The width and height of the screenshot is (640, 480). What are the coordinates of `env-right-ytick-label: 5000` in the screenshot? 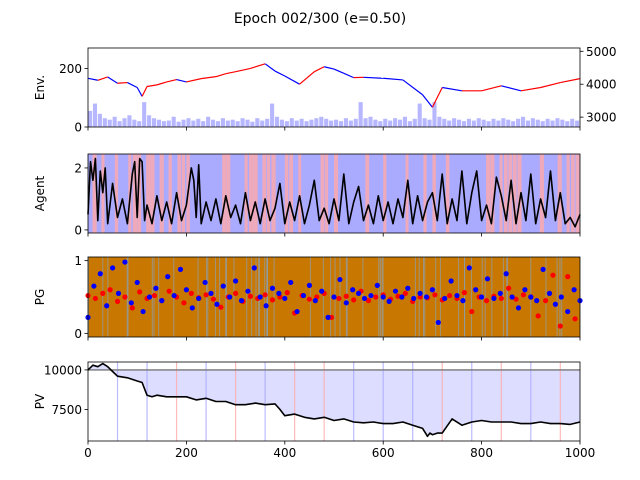 It's located at (601, 52).